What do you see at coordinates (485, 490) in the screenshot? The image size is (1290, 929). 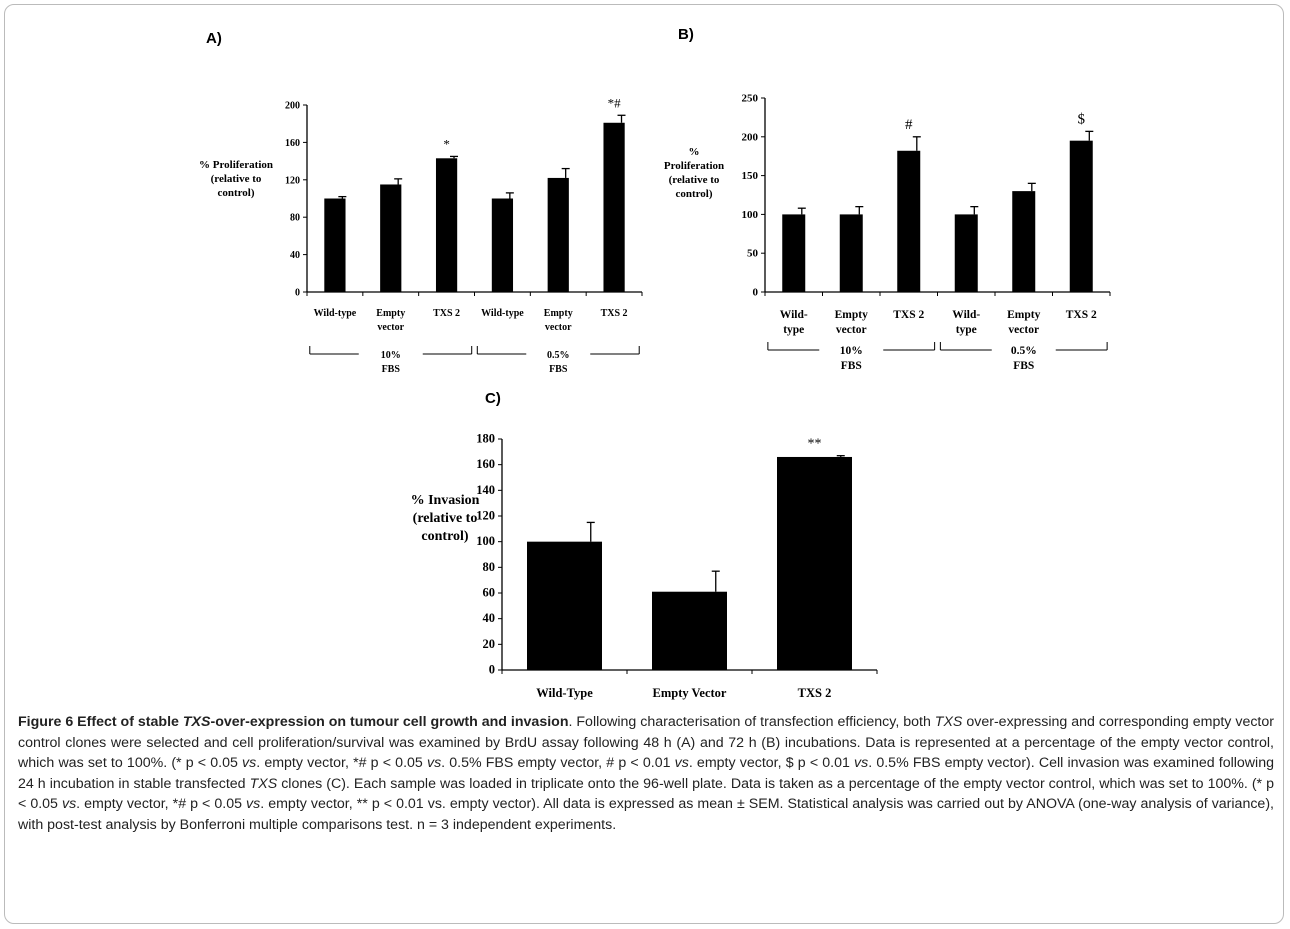 I see `y-tick-label: 140` at bounding box center [485, 490].